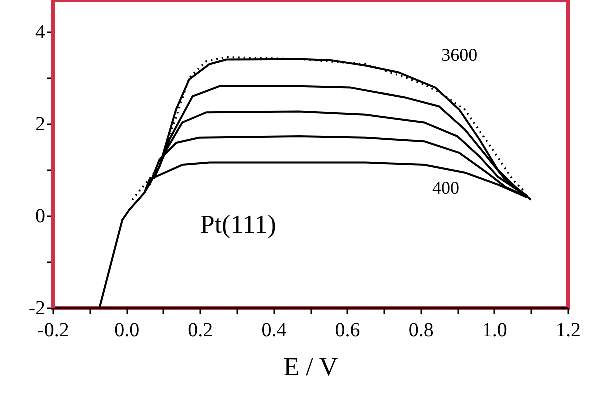 The image size is (589, 395). I want to click on y-tick-label: 2, so click(41, 125).